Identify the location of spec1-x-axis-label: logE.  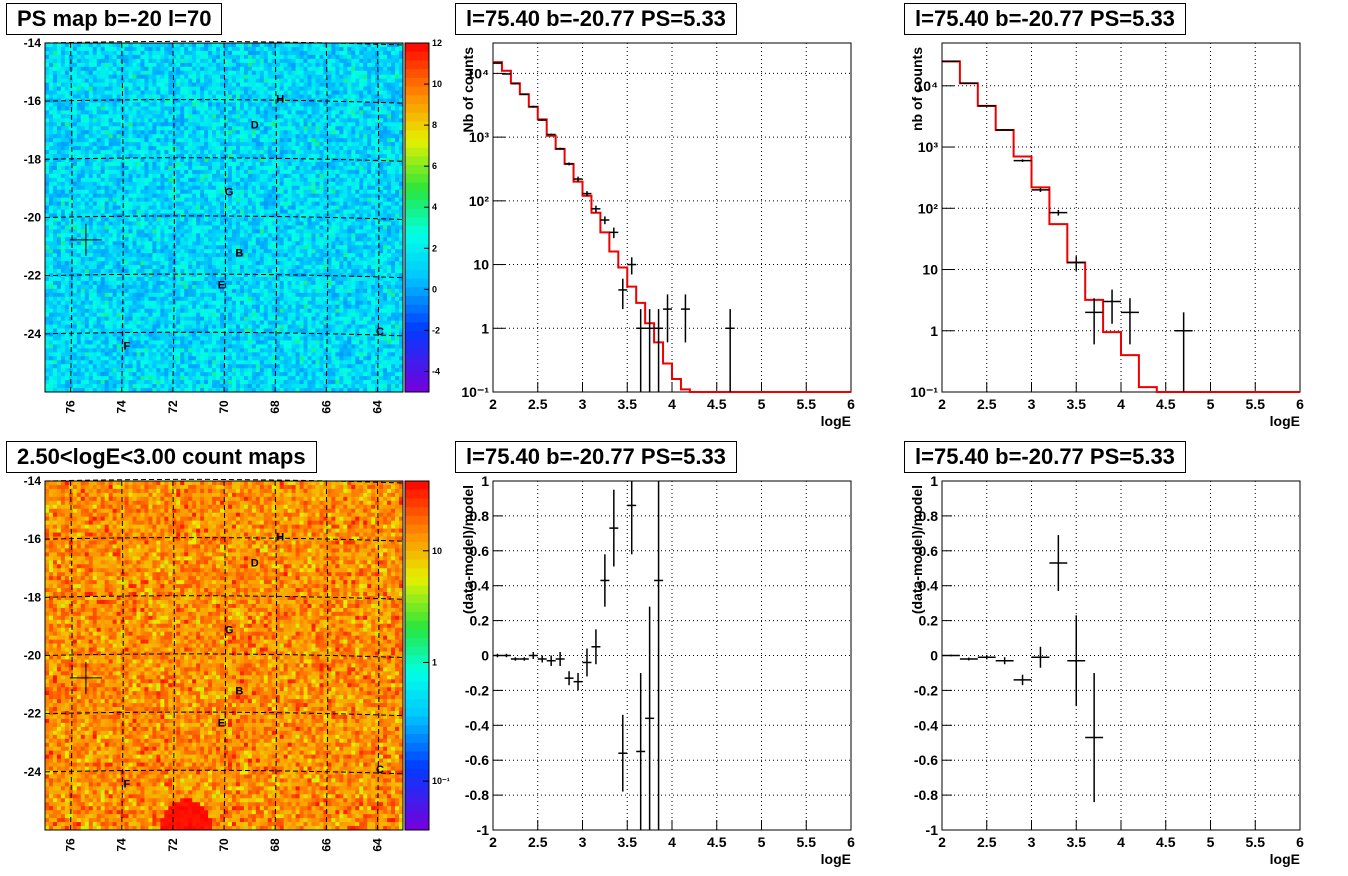
(836, 421).